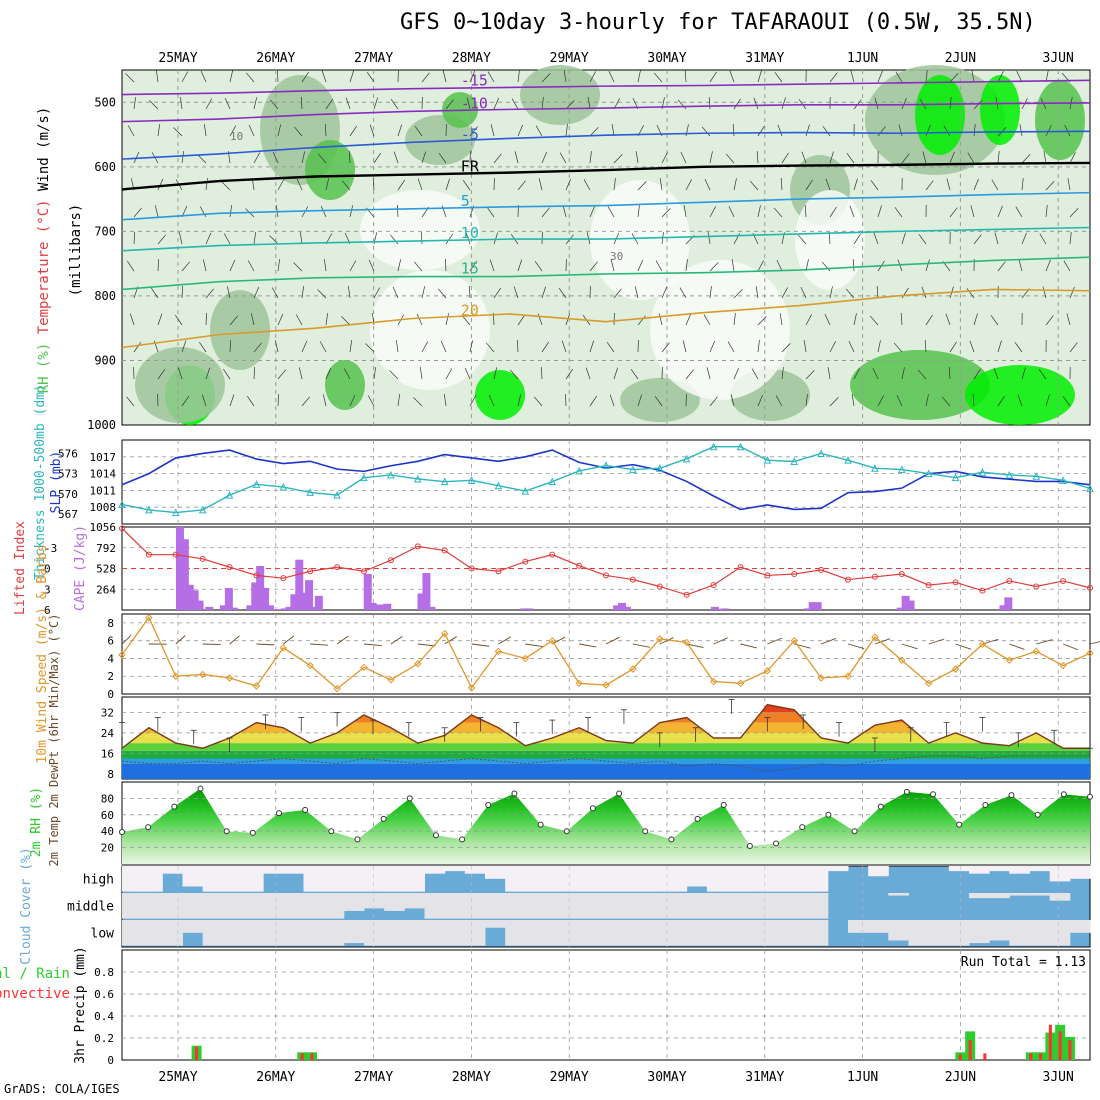 This screenshot has height=1100, width=1100. Describe the element at coordinates (373, 1077) in the screenshot. I see `date-label: 27MAY` at that location.